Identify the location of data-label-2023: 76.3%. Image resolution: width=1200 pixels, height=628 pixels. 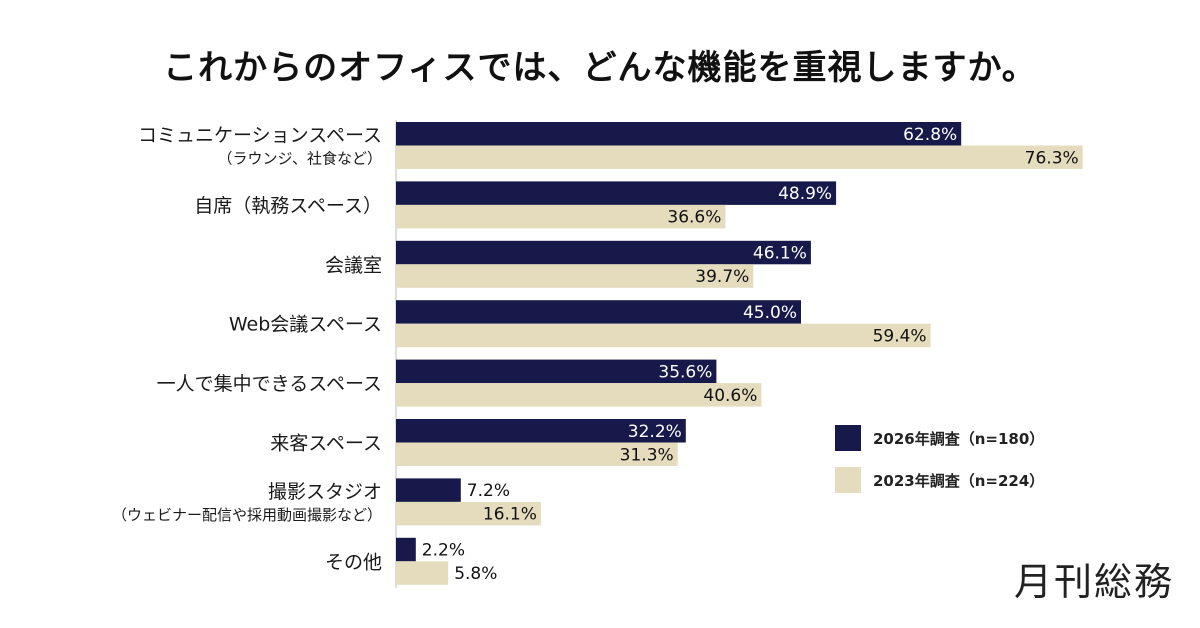
(1052, 158).